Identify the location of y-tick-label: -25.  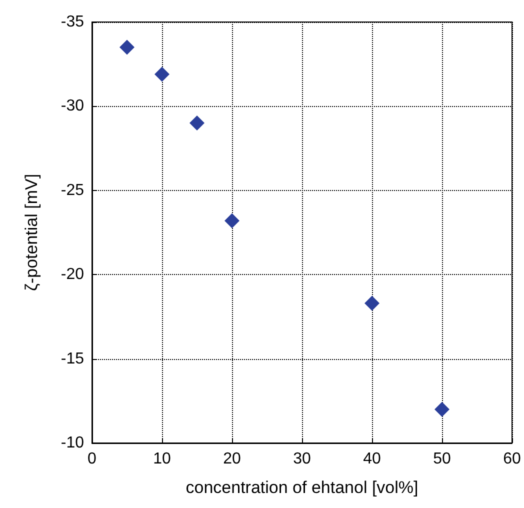
(72, 190).